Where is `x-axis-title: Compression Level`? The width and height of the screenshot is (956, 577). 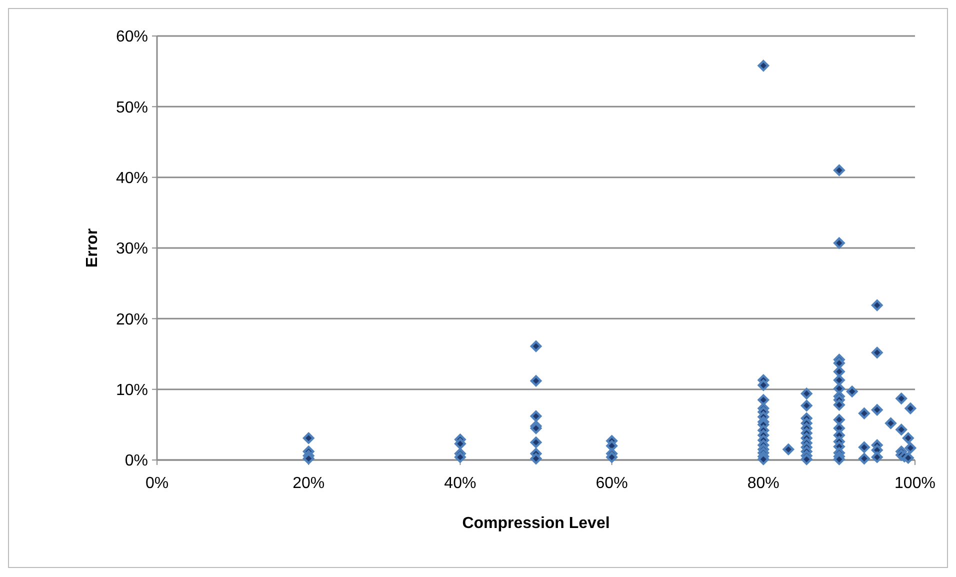 x-axis-title: Compression Level is located at coordinates (536, 523).